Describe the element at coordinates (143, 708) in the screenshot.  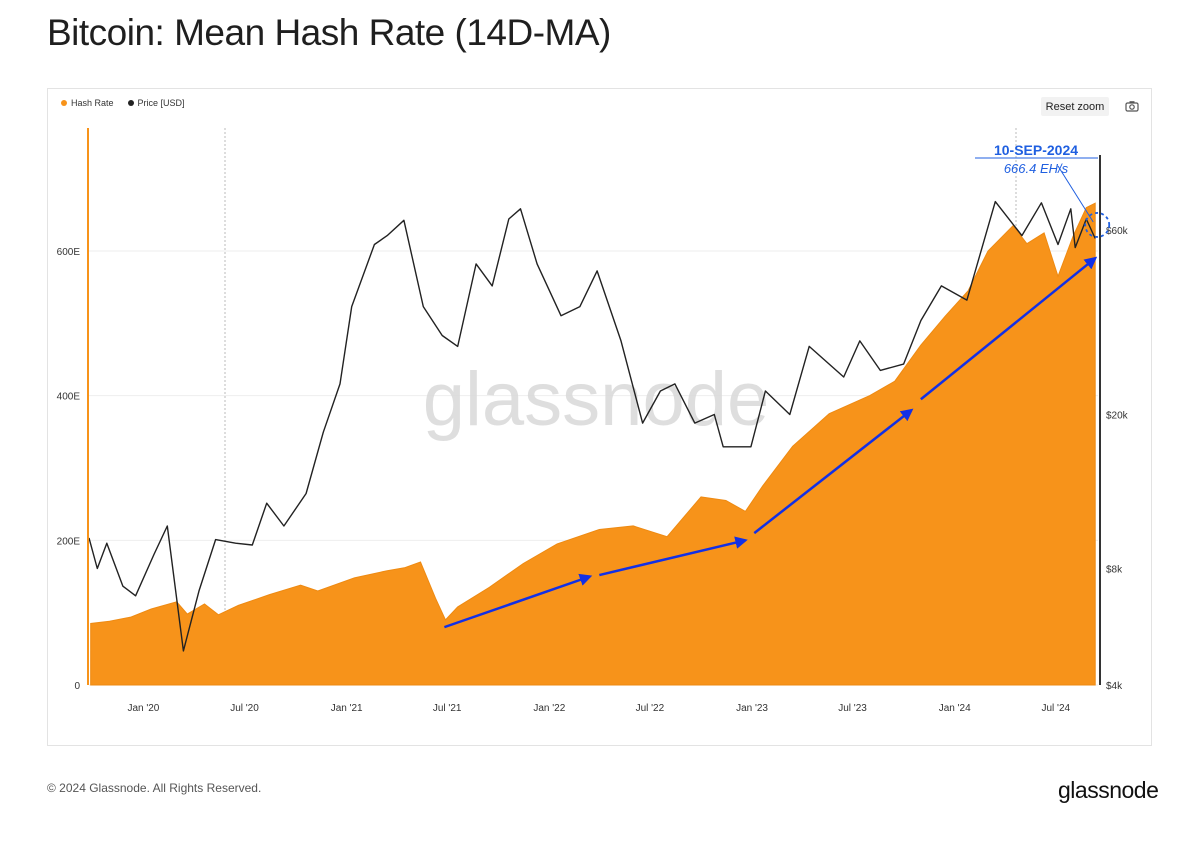
I see `x-tick-label: Jan '20` at that location.